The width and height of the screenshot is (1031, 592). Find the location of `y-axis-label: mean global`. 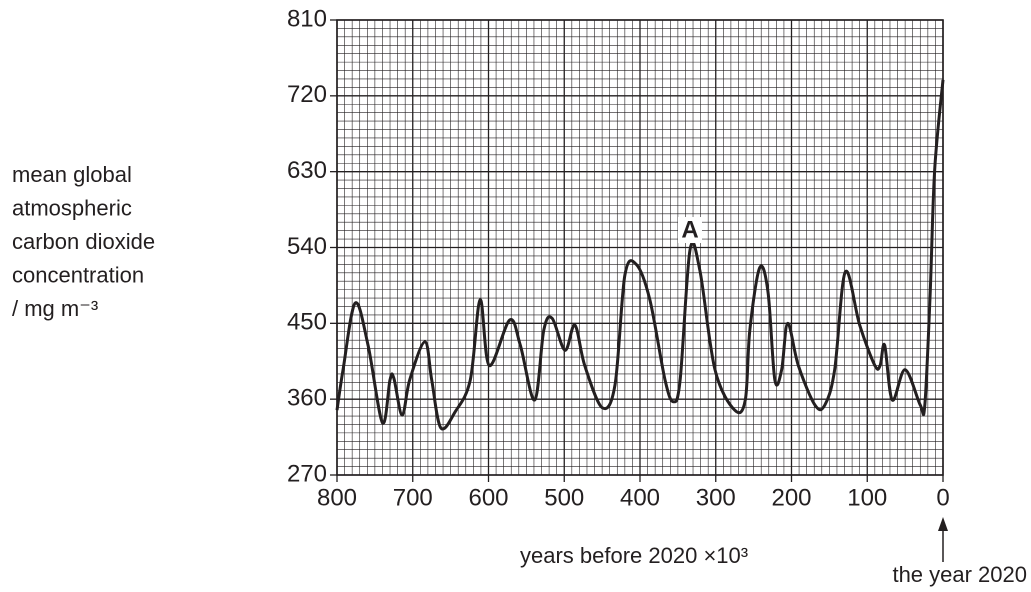

y-axis-label: mean global is located at coordinates (72, 174).